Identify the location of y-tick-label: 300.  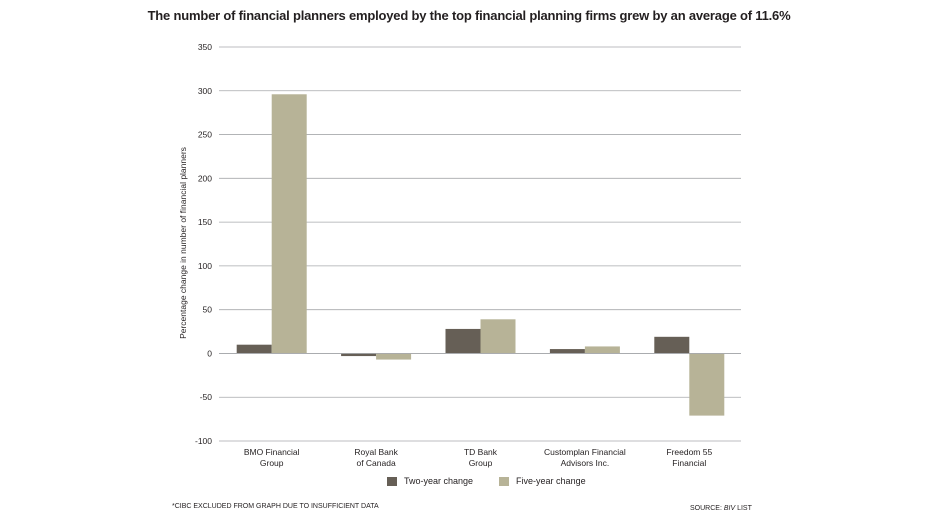
(205, 91).